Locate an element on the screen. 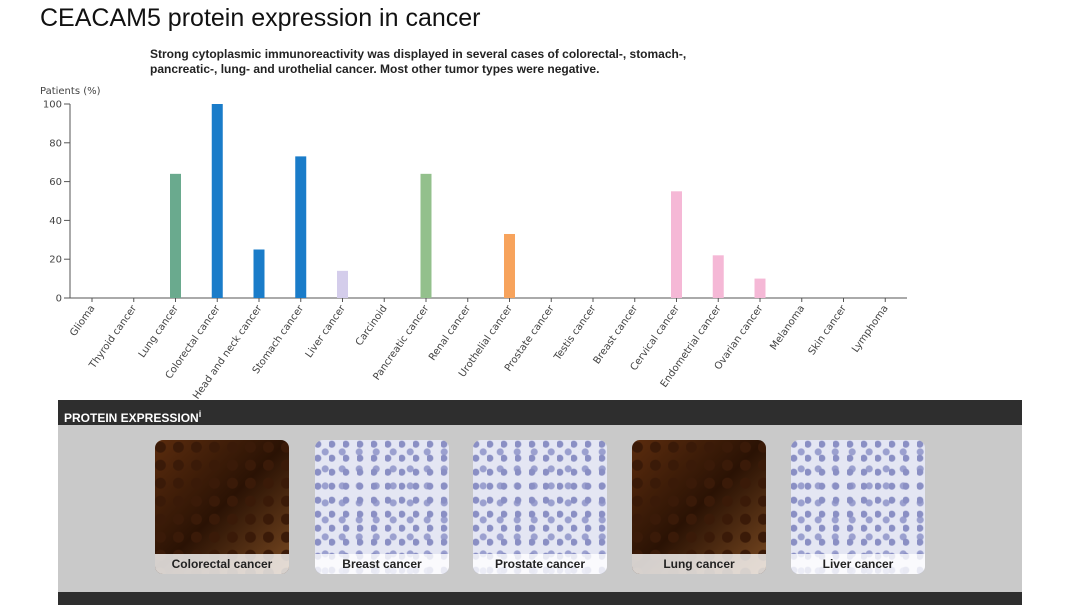 This screenshot has height=605, width=1080. tissue-image: Breast cancer is located at coordinates (382, 507).